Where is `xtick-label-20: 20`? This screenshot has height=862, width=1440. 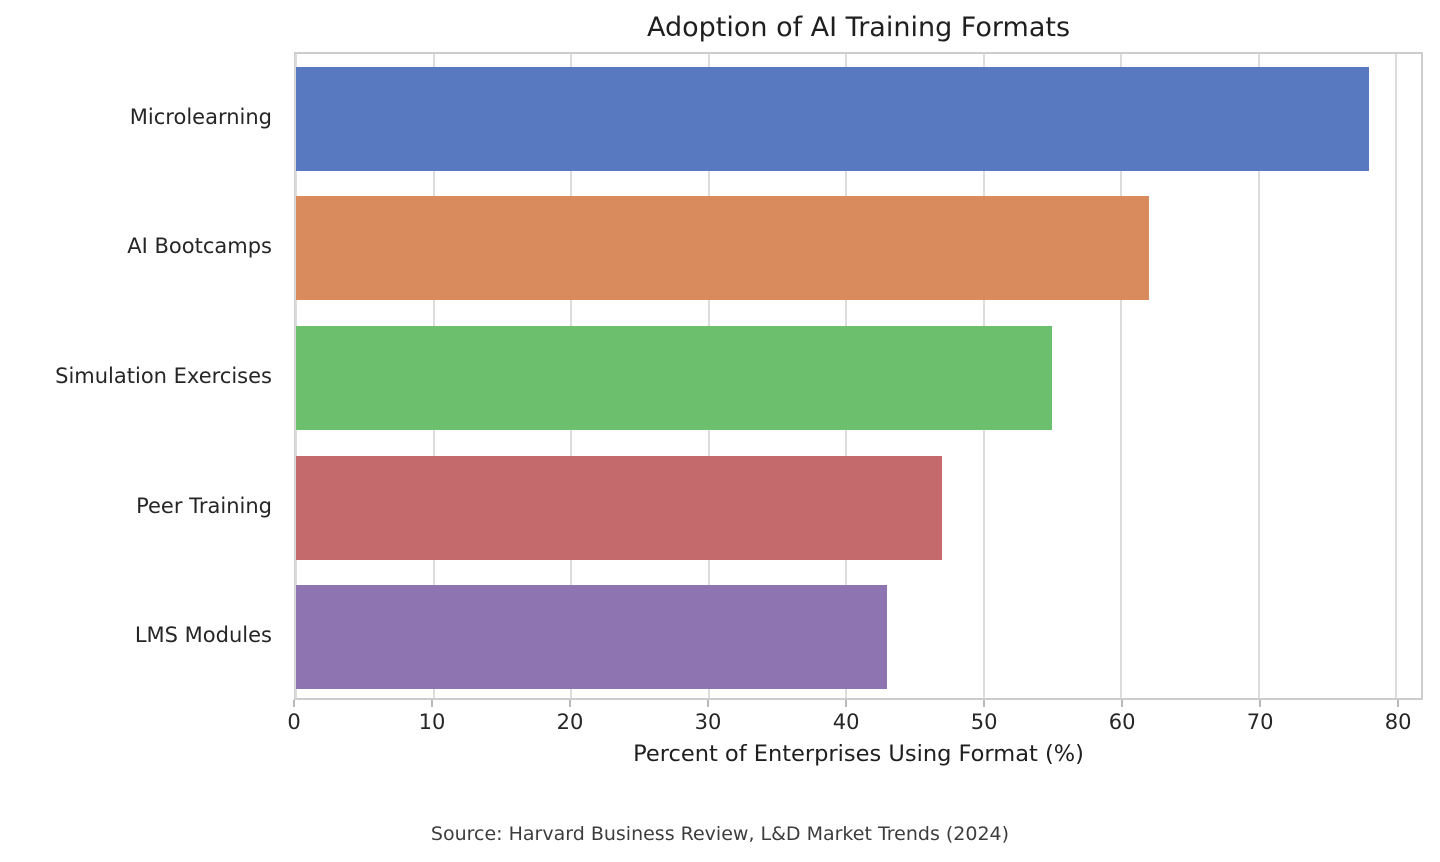 xtick-label-20: 20 is located at coordinates (570, 722).